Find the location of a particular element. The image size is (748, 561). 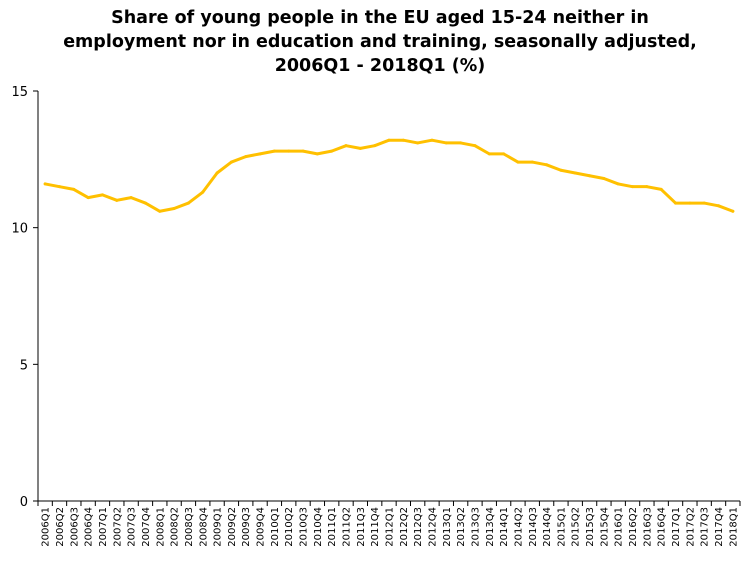

x-tick-label: 2011Q1 is located at coordinates (332, 527).